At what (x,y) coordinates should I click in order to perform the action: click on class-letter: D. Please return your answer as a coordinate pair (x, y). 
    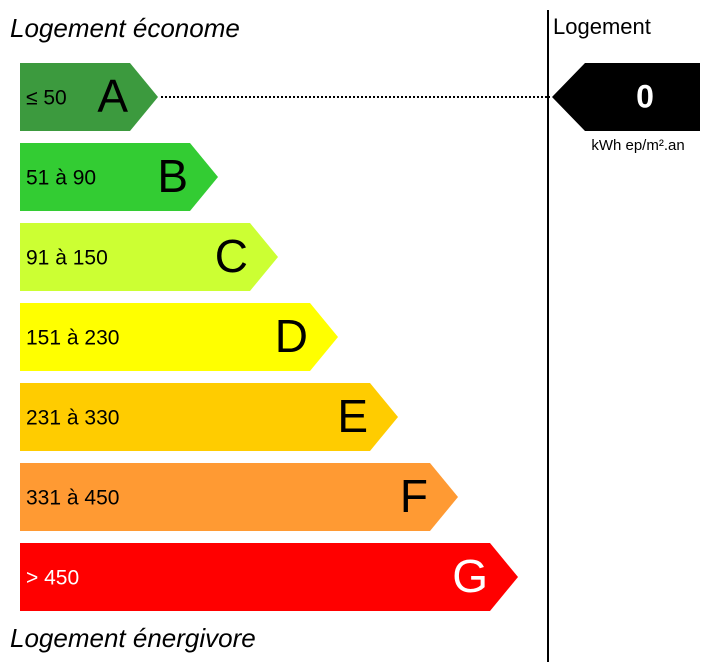
    Looking at the image, I should click on (291, 336).